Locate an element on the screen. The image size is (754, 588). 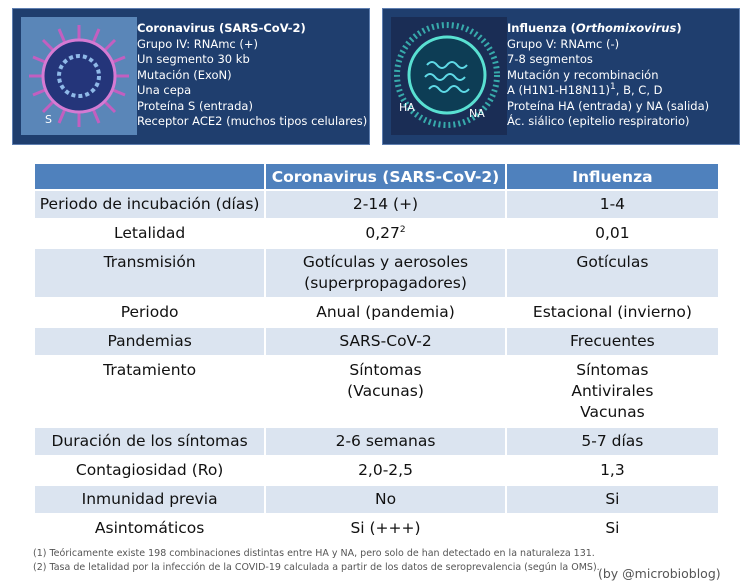
cell-line: Si (+++) is located at coordinates (385, 528).